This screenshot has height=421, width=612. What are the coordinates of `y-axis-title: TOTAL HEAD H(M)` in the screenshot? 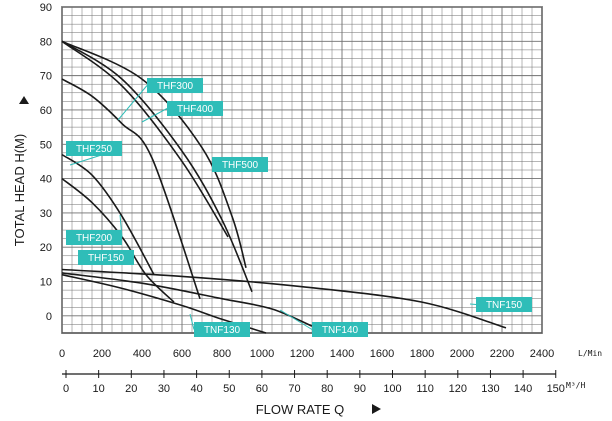 It's located at (19, 190).